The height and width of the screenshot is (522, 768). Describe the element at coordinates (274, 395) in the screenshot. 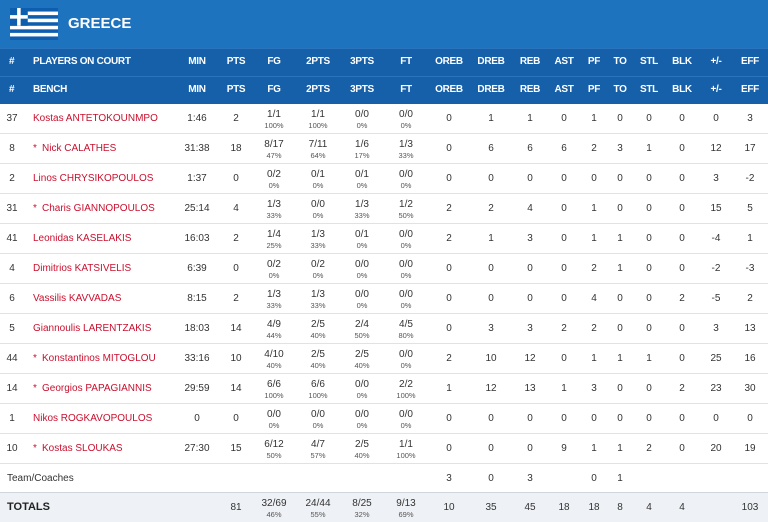

I see `shot-percentage: 100%` at that location.